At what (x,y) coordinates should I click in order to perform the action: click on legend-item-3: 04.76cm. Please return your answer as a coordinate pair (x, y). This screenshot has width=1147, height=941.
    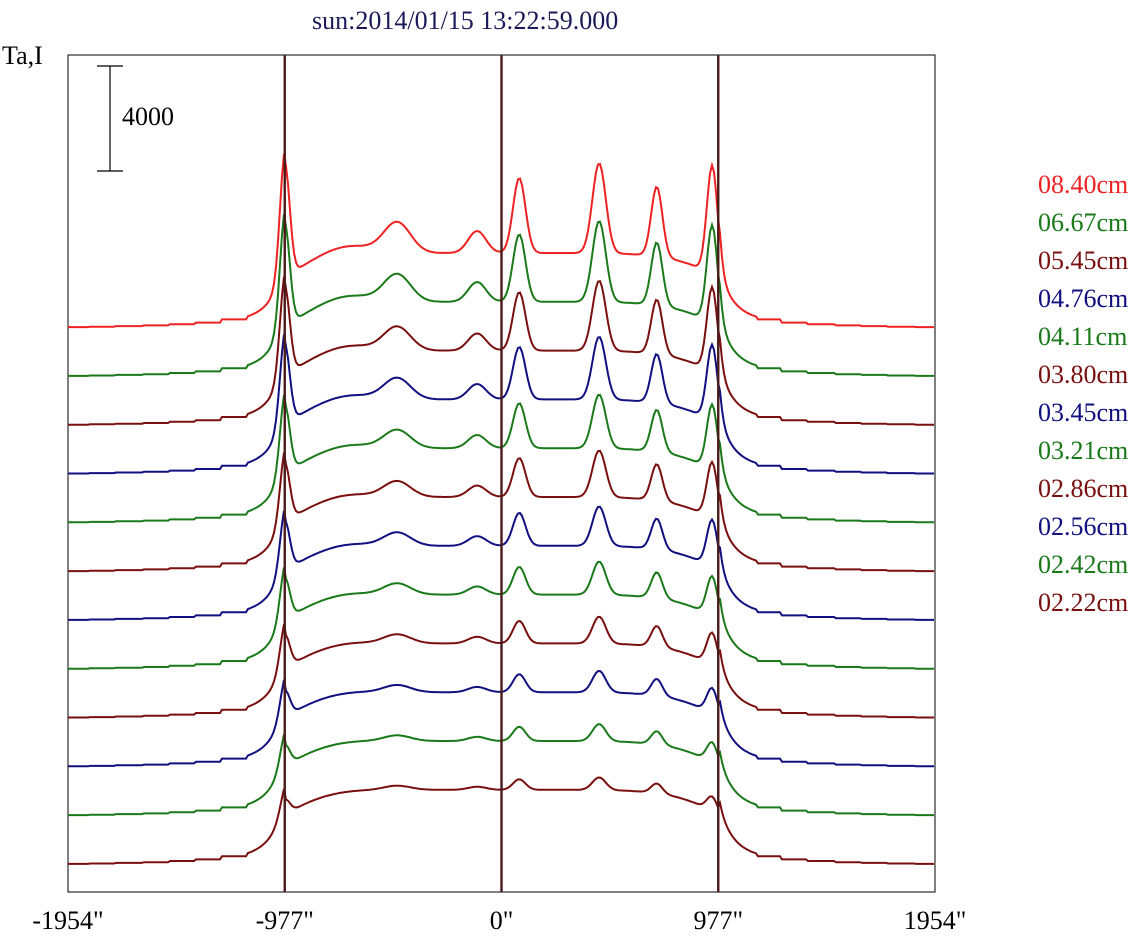
    Looking at the image, I should click on (1083, 298).